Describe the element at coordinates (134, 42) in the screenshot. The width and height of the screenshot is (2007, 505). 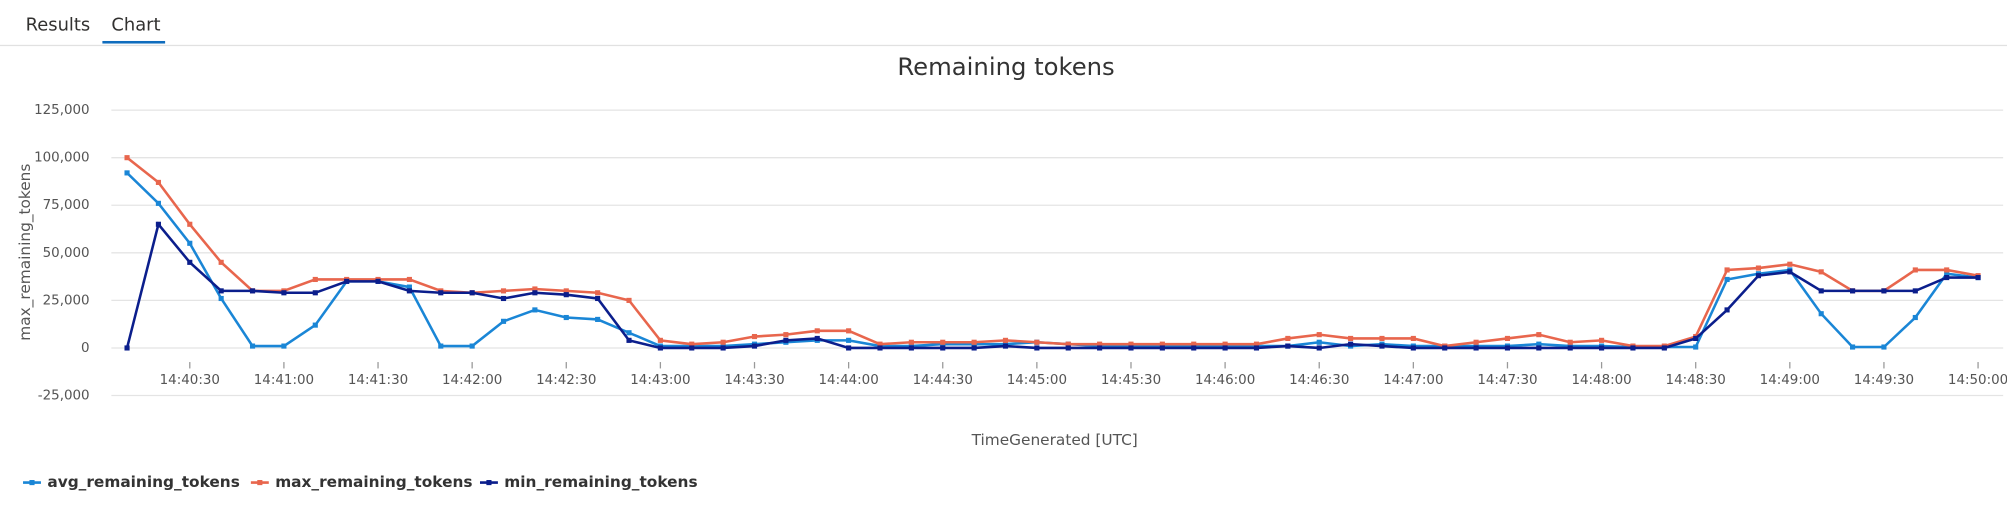
I see `active-tab-underline` at that location.